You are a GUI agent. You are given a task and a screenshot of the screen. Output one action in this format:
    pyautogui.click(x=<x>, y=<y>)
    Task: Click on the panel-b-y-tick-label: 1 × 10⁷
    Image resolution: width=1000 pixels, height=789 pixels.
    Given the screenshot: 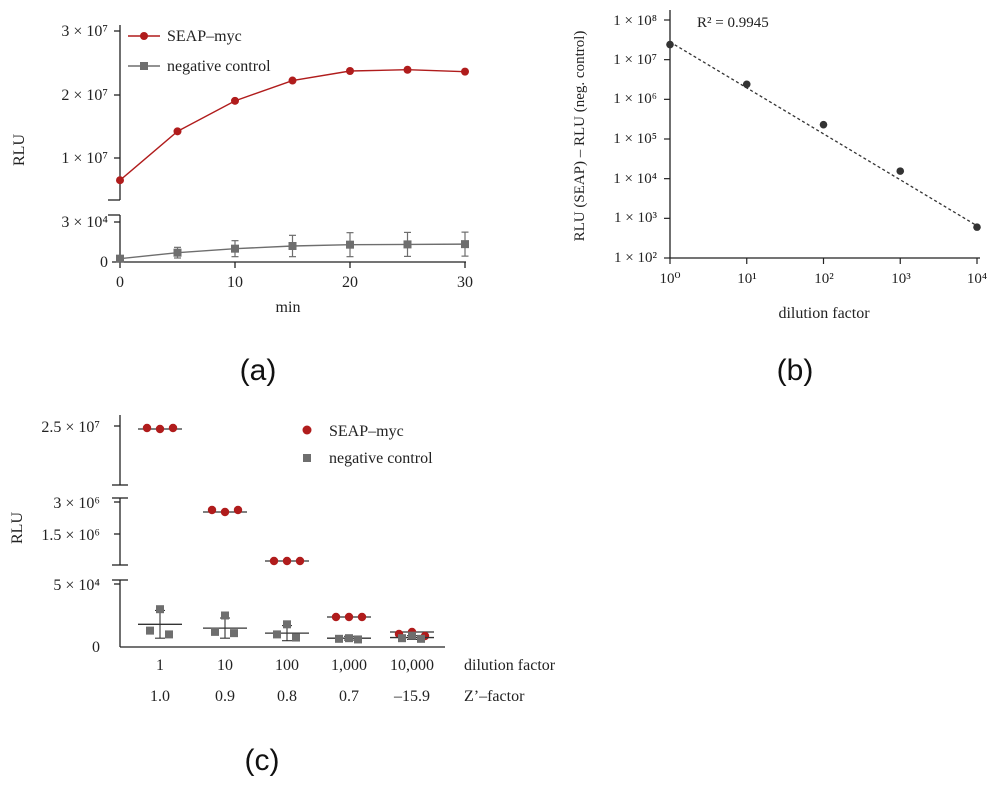 What is the action you would take?
    pyautogui.click(x=635, y=60)
    